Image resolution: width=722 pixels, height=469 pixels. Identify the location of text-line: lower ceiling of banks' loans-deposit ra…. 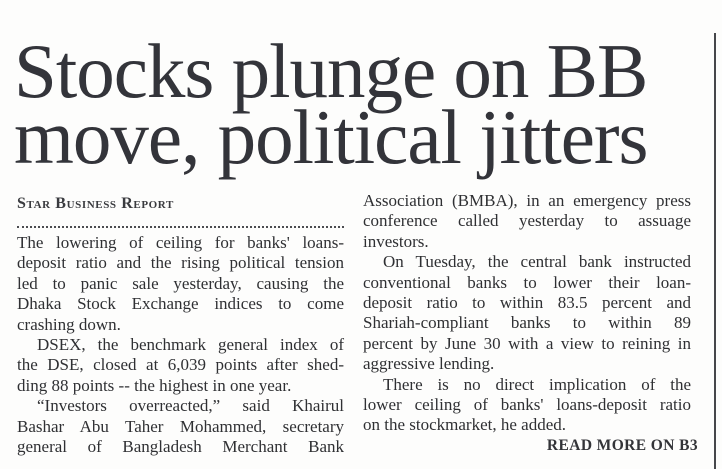
(527, 405).